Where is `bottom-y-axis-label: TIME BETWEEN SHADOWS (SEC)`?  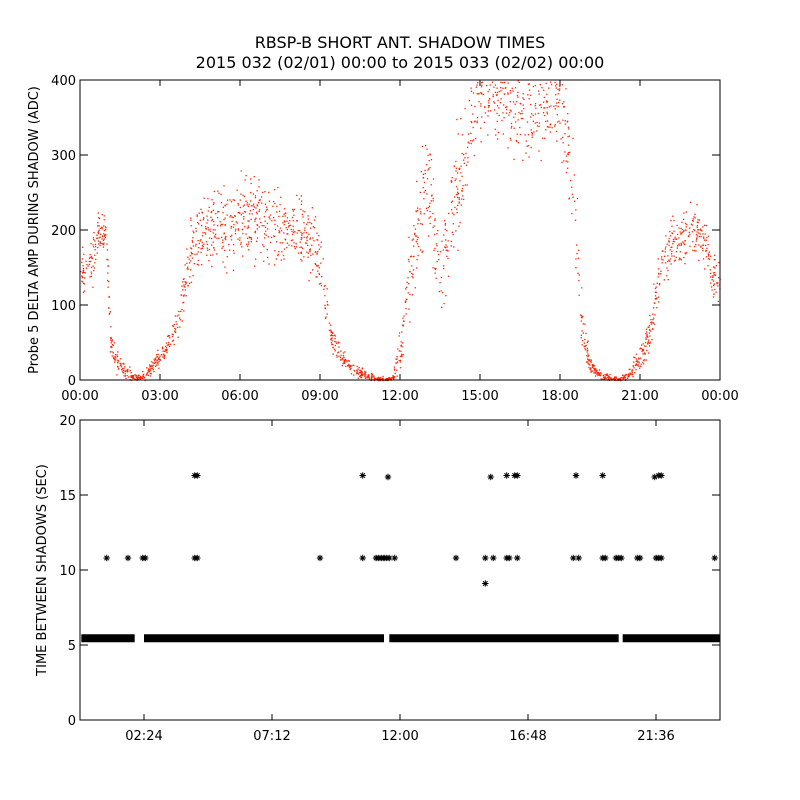
bottom-y-axis-label: TIME BETWEEN SHADOWS (SEC) is located at coordinates (42, 570).